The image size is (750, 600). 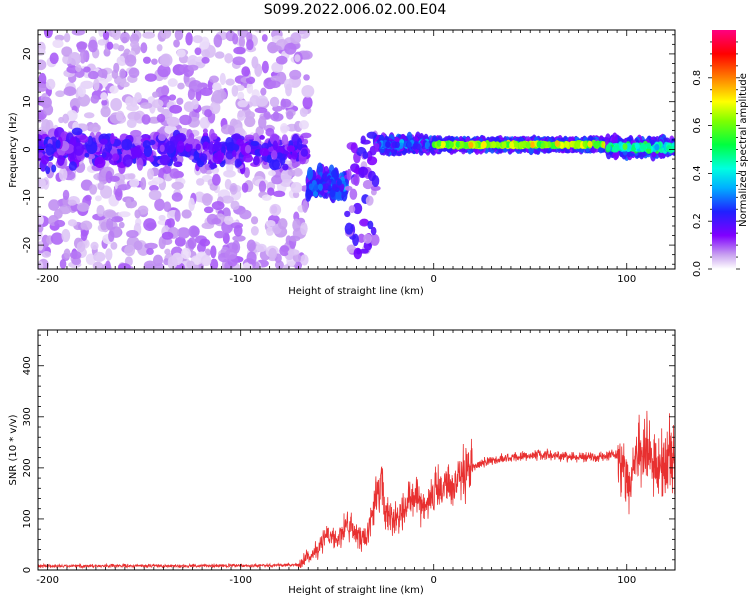 What do you see at coordinates (27, 518) in the screenshot?
I see `bottom-ytick-label: 100` at bounding box center [27, 518].